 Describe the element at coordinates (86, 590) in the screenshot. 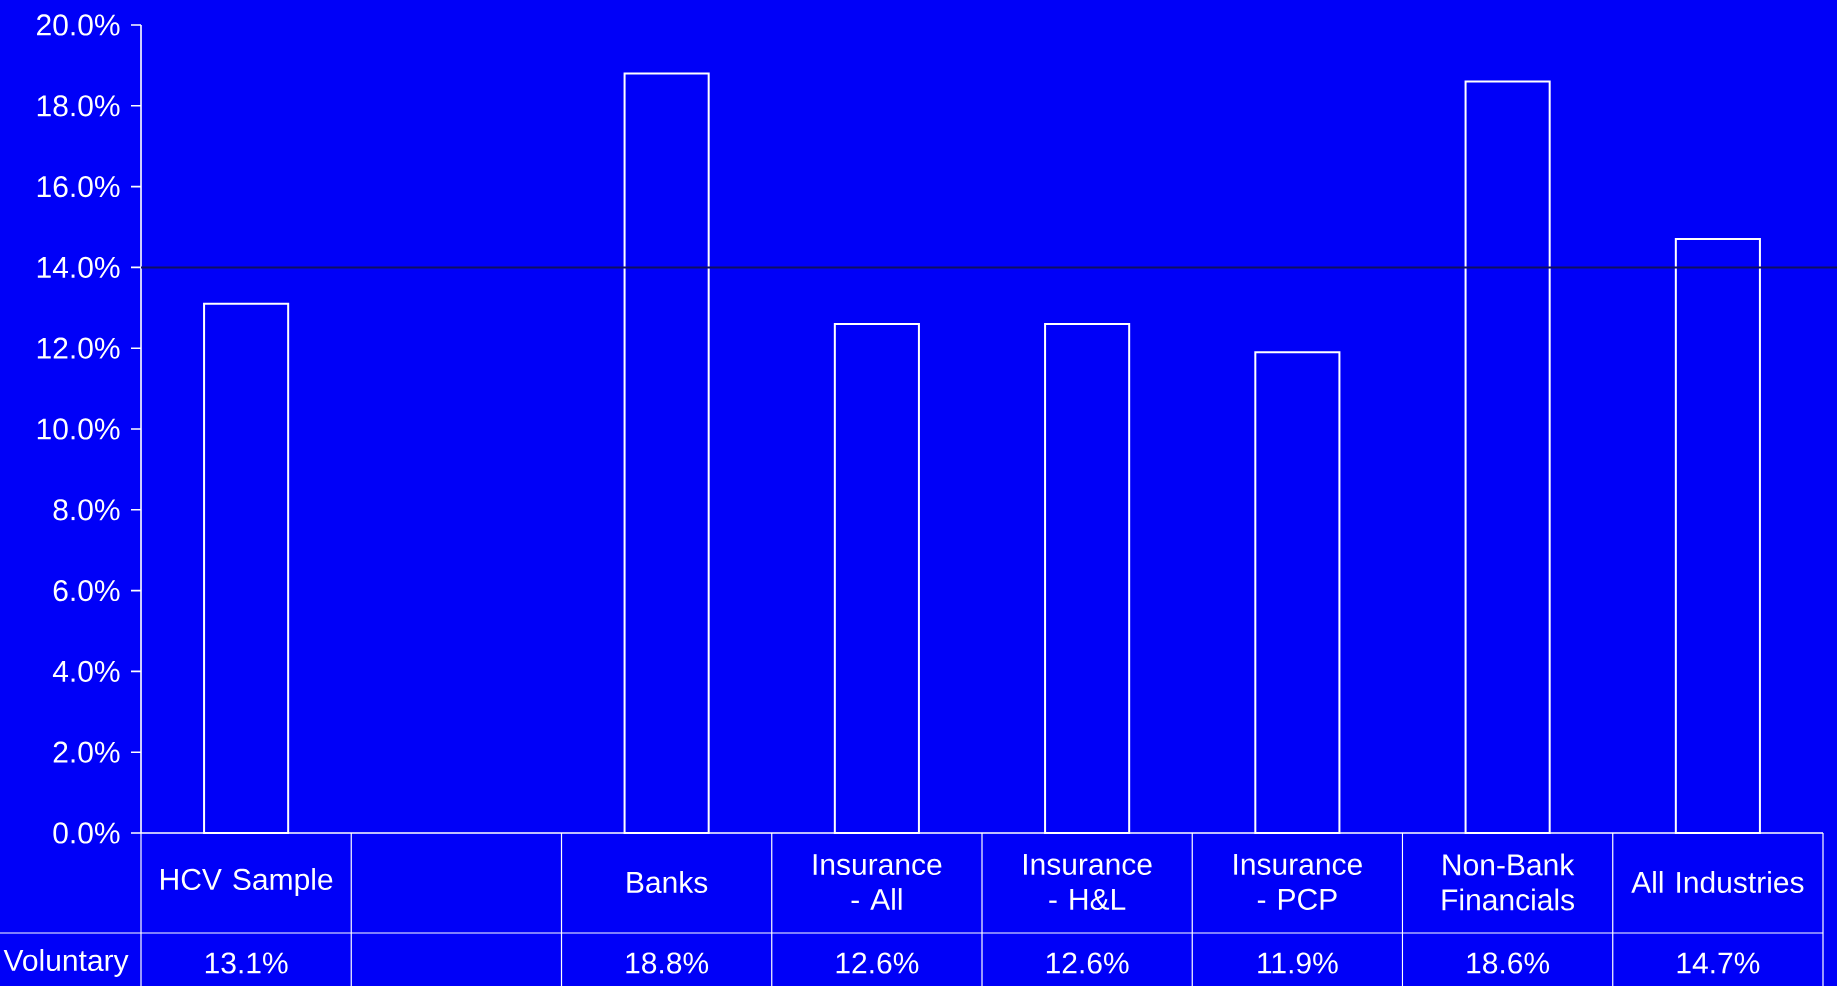

I see `y-tick-label: 6.0%` at that location.